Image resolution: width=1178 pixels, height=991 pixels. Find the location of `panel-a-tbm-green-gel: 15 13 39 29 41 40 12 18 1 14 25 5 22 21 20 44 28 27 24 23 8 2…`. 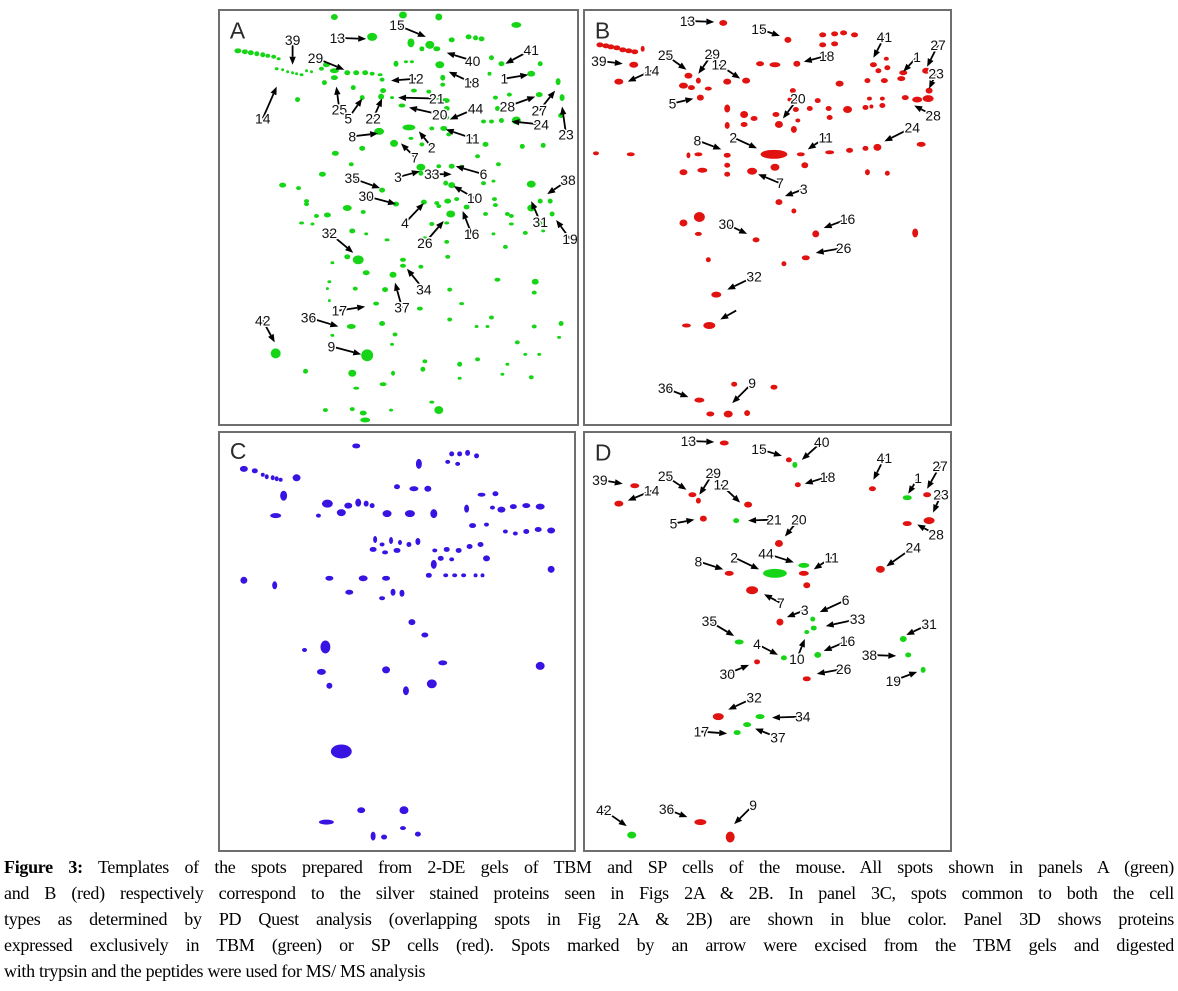

panel-a-tbm-green-gel: 15 13 39 29 41 40 12 18 1 14 25 5 22 21 20 44 28 27 24 23 8 2… is located at coordinates (398, 217).